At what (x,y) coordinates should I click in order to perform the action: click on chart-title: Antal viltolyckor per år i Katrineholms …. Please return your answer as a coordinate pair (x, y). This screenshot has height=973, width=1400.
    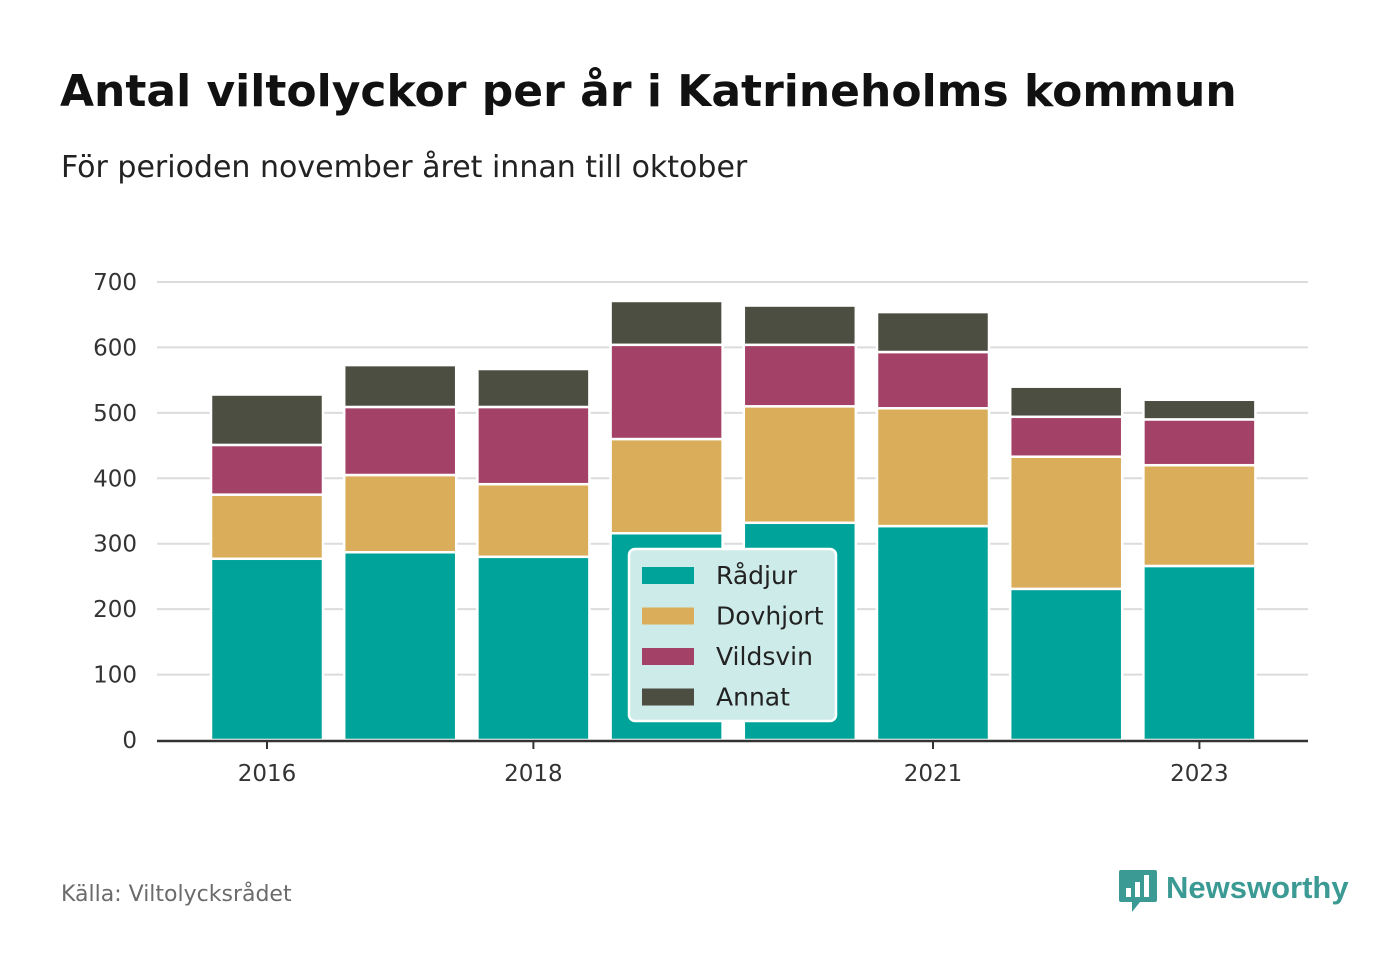
    Looking at the image, I should click on (648, 91).